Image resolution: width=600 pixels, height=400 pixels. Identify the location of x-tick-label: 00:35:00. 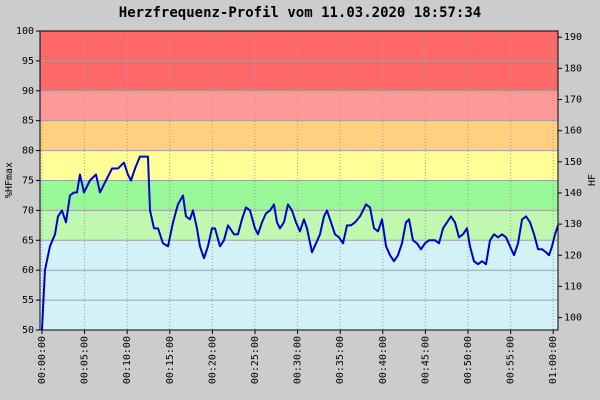
(340, 360).